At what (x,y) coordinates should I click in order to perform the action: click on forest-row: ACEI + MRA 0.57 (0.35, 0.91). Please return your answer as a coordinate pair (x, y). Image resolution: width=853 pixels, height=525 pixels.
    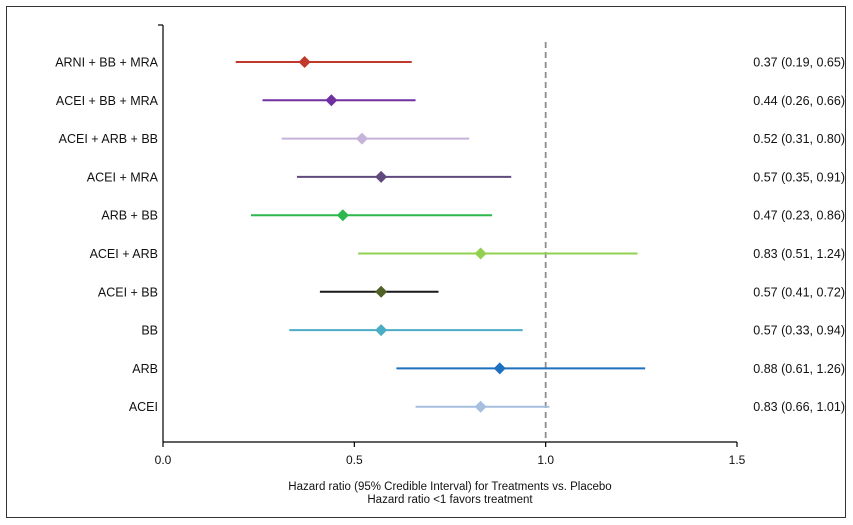
    Looking at the image, I should click on (466, 177).